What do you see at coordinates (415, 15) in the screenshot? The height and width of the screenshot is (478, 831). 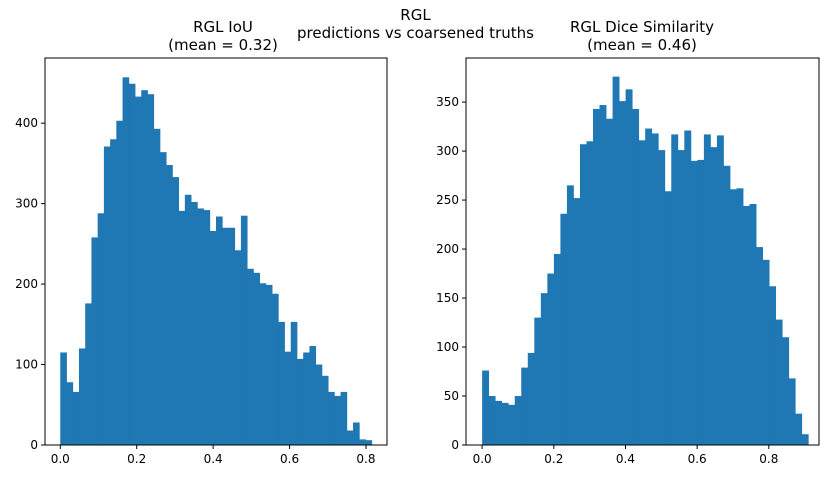 I see `figure-suptitle-line1: RGL` at bounding box center [415, 15].